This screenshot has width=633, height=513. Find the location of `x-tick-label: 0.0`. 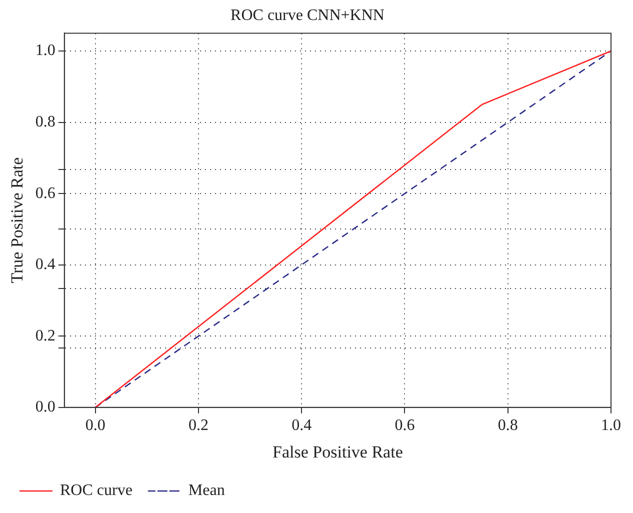

x-tick-label: 0.0 is located at coordinates (95, 425).